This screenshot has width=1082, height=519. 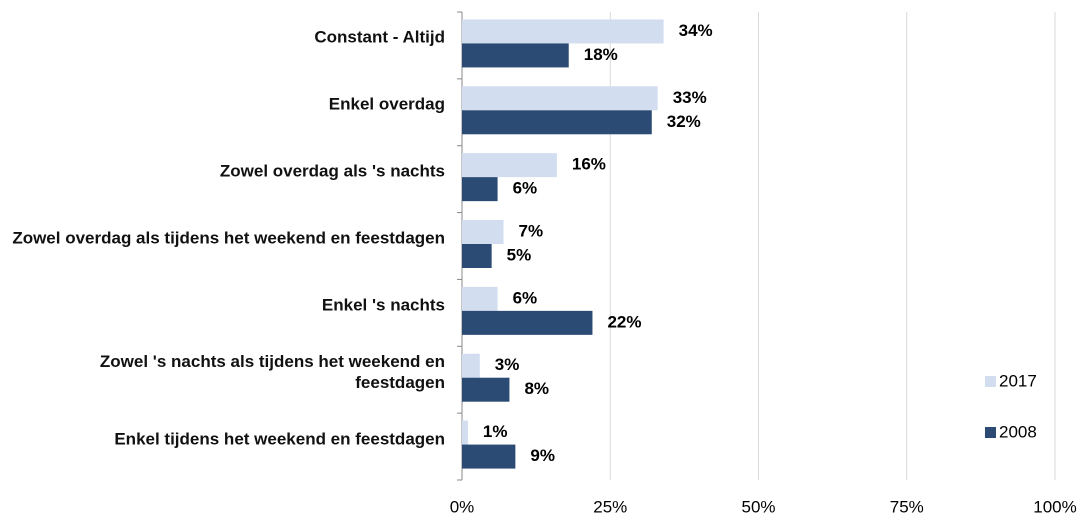 I want to click on category-label: Enkel 's nachts, so click(x=383, y=305).